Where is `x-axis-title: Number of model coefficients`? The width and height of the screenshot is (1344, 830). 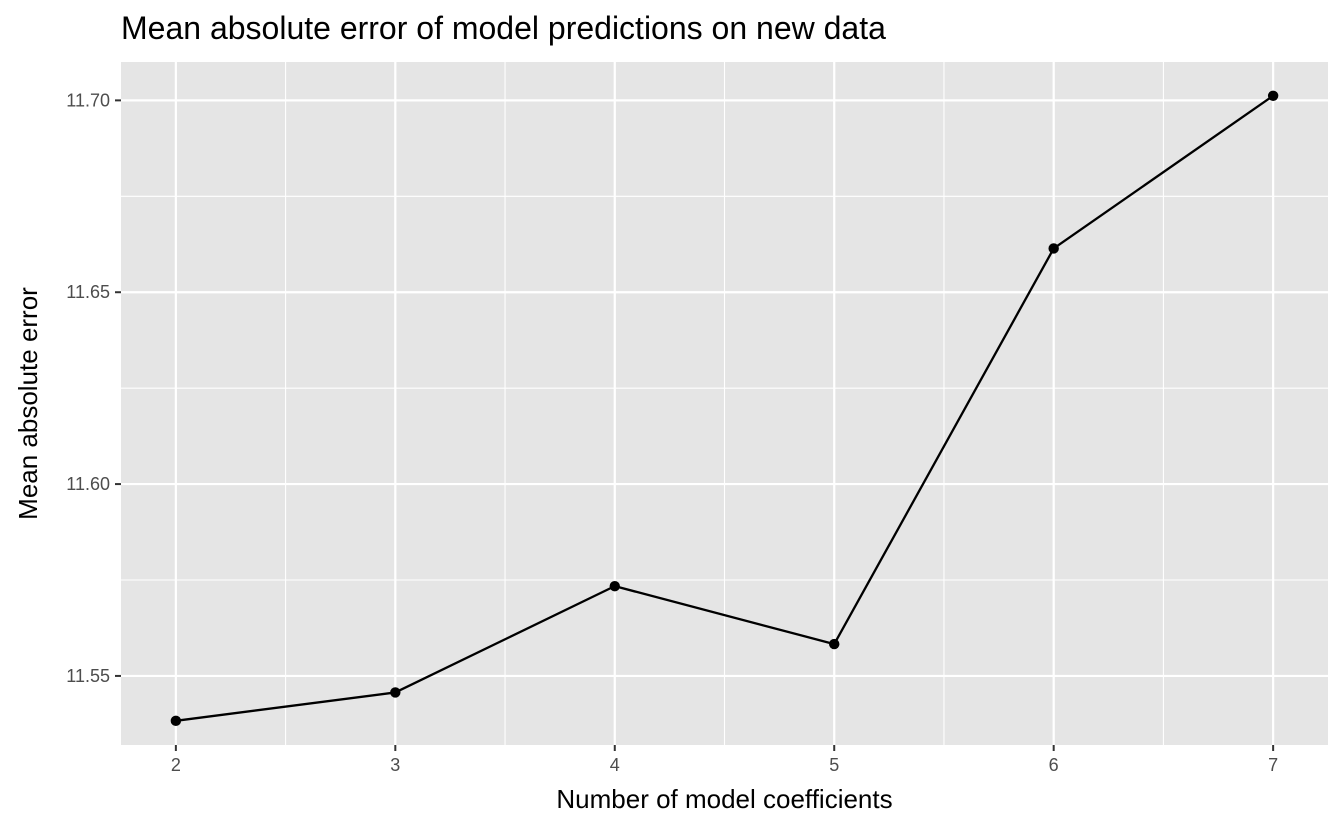 x-axis-title: Number of model coefficients is located at coordinates (724, 799).